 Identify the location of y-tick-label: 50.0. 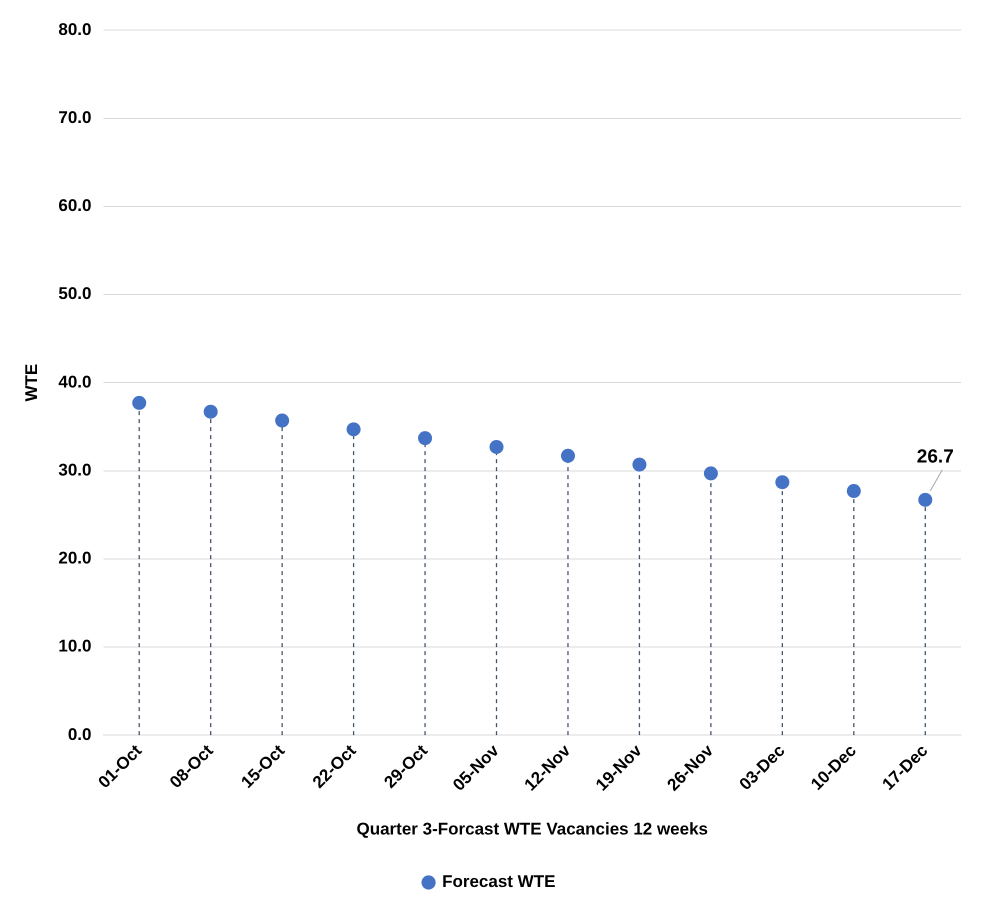
(75, 294).